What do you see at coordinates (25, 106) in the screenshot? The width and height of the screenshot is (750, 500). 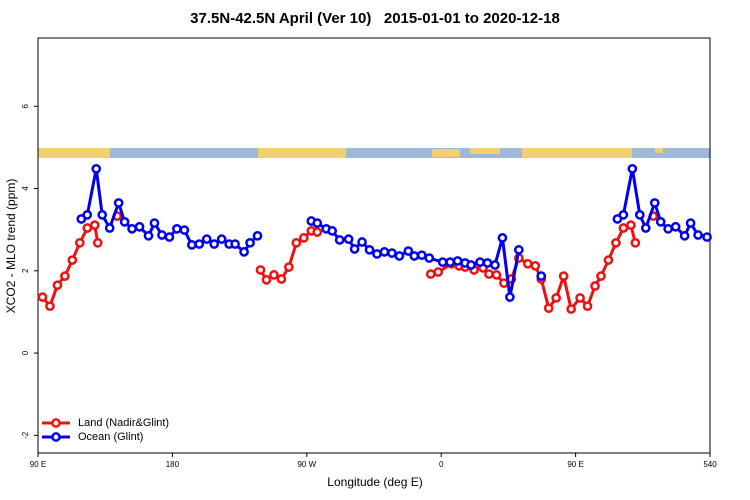 I see `y-tick-label: 6` at bounding box center [25, 106].